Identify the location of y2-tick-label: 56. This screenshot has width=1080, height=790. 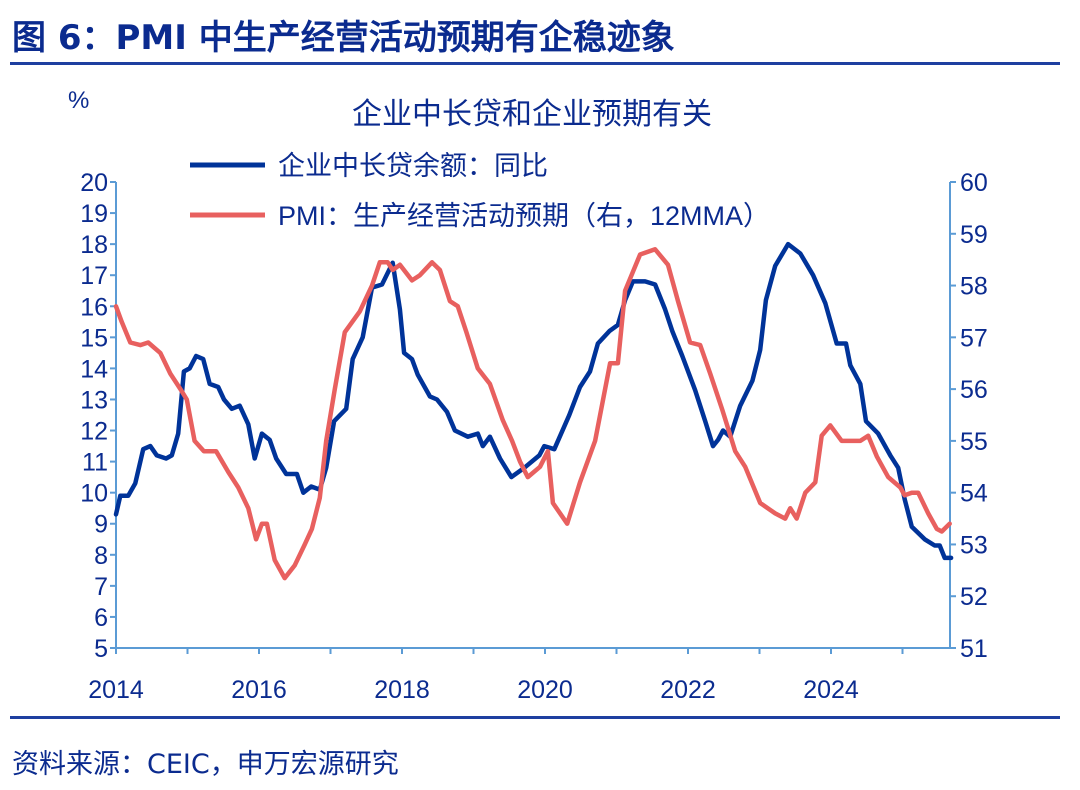
(974, 390).